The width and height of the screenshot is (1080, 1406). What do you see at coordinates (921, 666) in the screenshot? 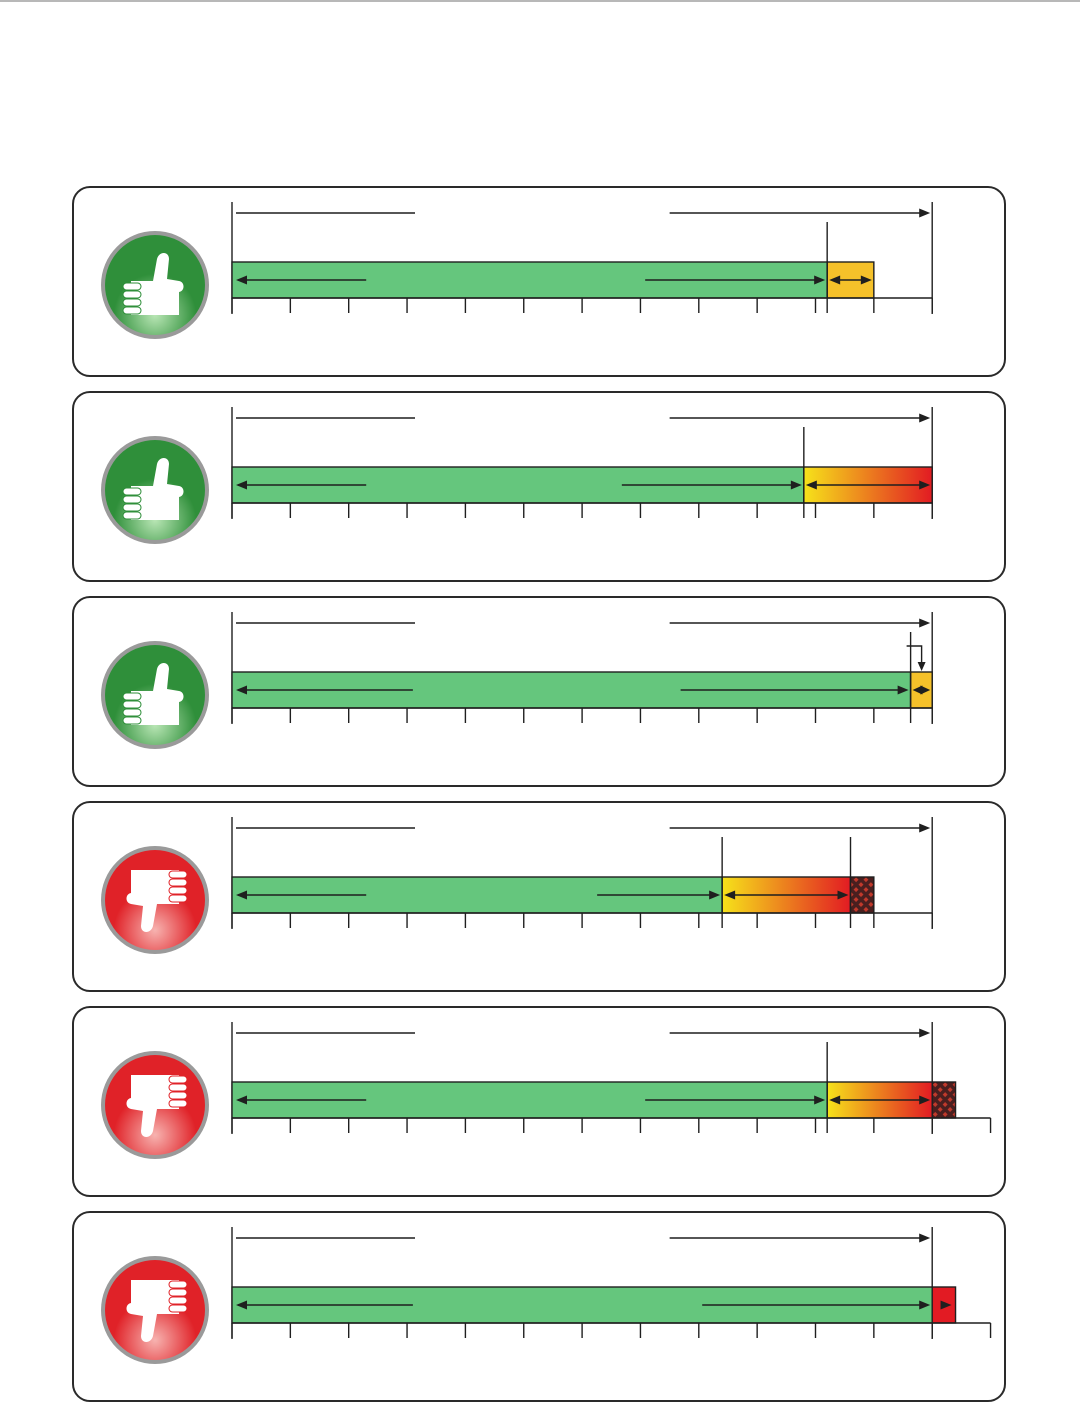
I see `pointer-arrowhead` at bounding box center [921, 666].